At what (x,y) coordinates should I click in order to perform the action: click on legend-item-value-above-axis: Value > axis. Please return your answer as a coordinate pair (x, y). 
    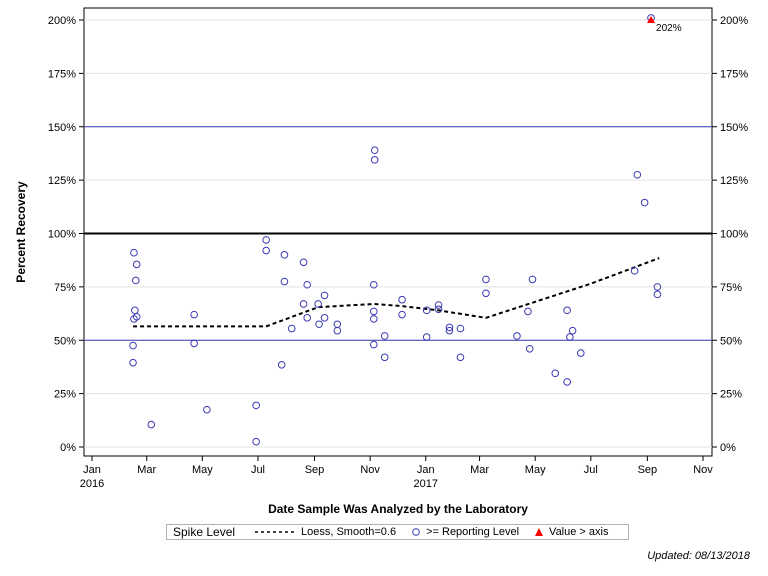
    Looking at the image, I should click on (570, 532).